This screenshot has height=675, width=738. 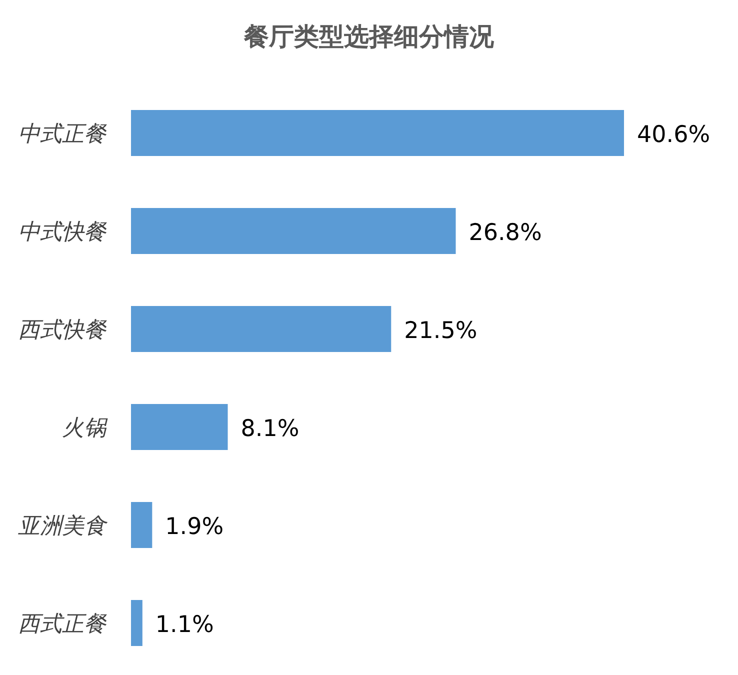 I want to click on data-label: 21.5%, so click(x=441, y=331).